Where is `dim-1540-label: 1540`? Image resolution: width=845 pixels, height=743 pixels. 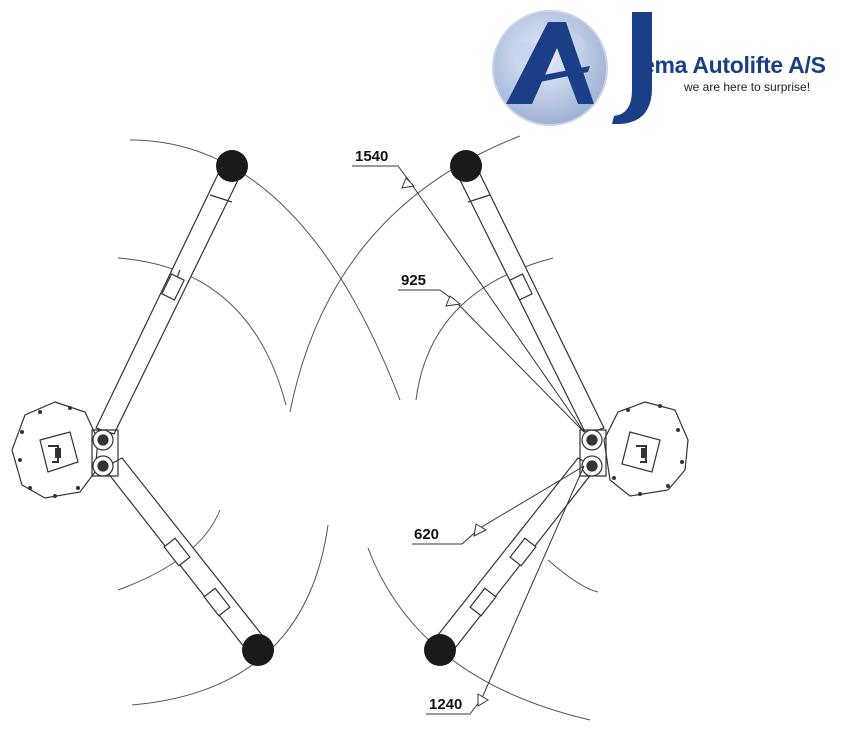 dim-1540-label: 1540 is located at coordinates (372, 156).